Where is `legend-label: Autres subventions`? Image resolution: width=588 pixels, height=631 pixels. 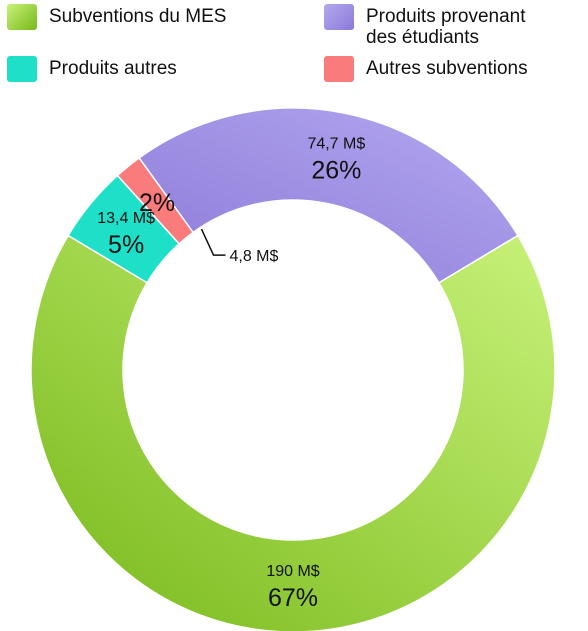 legend-label: Autres subventions is located at coordinates (447, 68).